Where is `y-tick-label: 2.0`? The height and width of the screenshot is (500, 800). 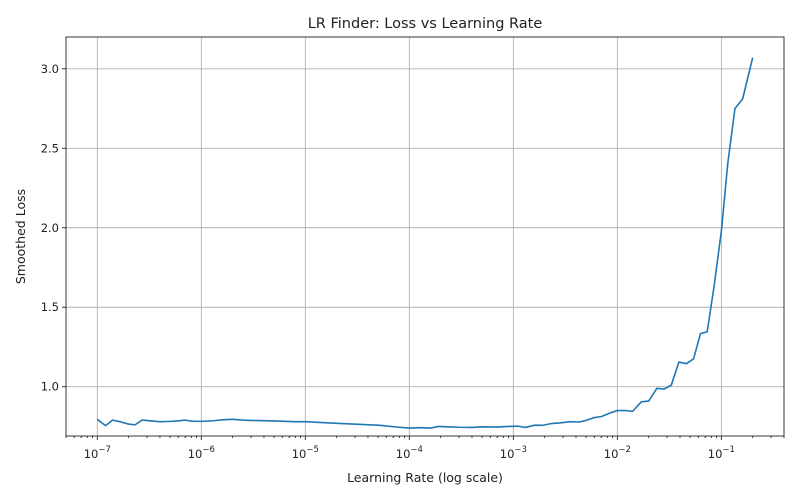
y-tick-label: 2.0 is located at coordinates (50, 228).